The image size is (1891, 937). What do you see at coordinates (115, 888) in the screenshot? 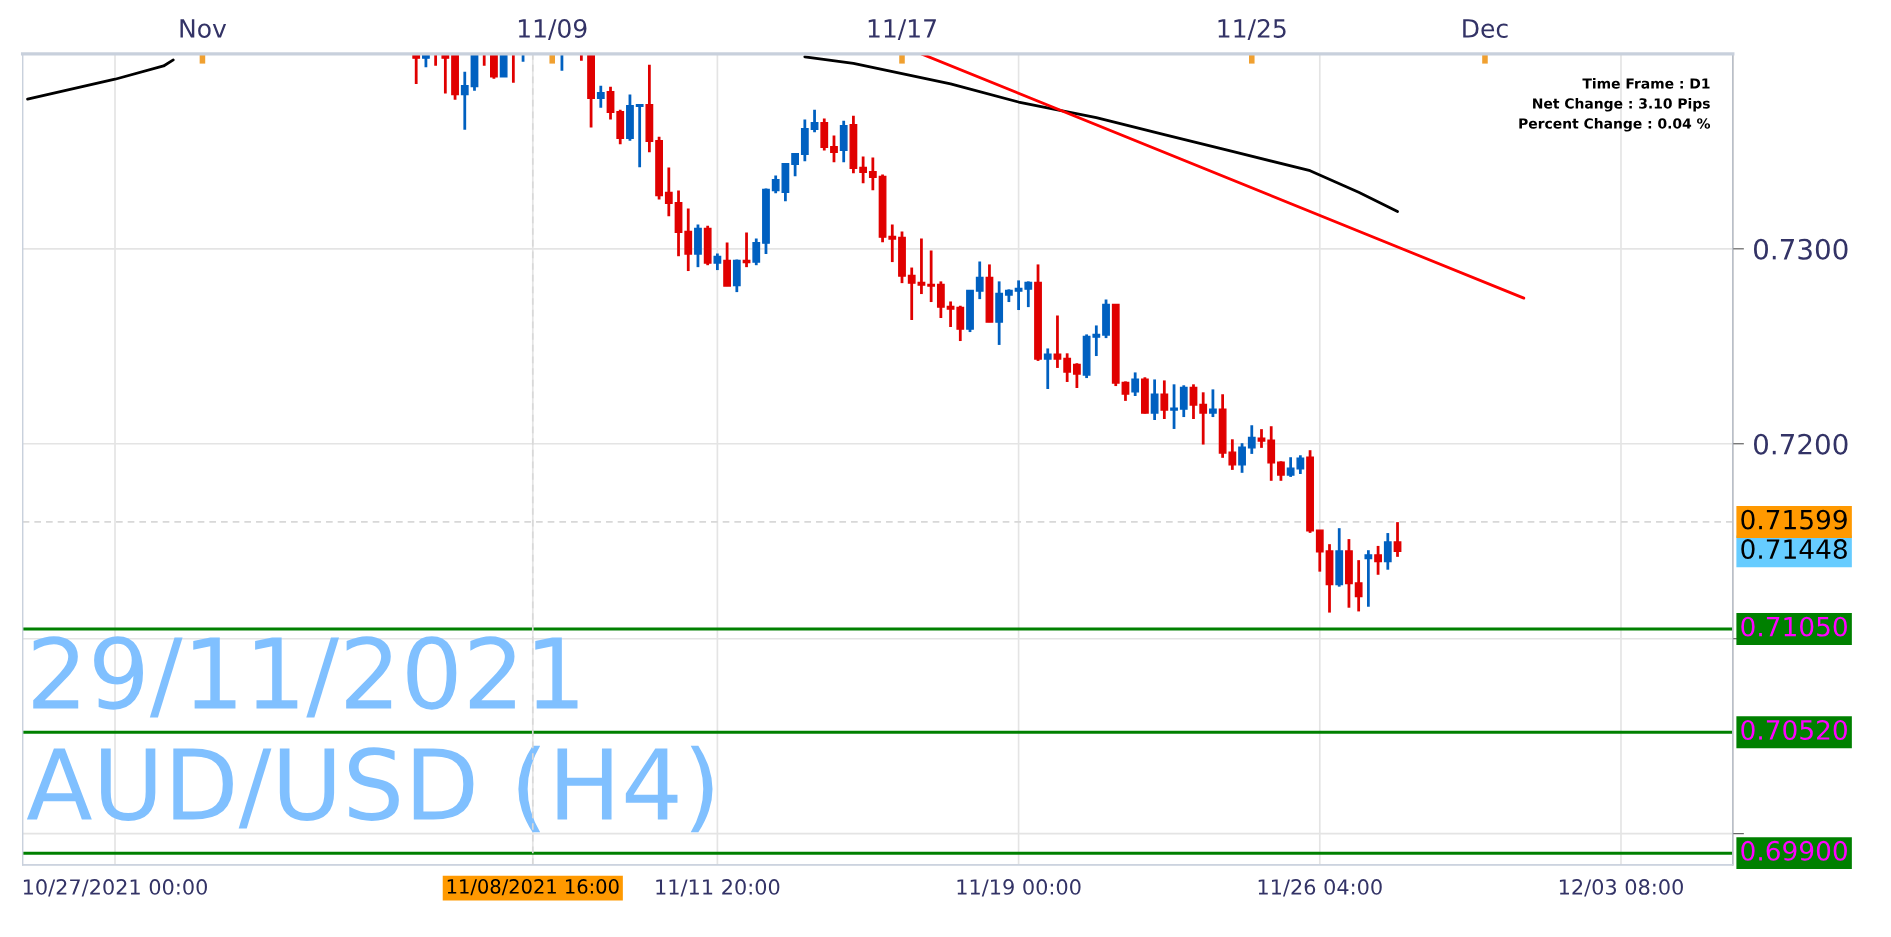
I see `x-tick-label: 10/27/2021 00:00` at bounding box center [115, 888].